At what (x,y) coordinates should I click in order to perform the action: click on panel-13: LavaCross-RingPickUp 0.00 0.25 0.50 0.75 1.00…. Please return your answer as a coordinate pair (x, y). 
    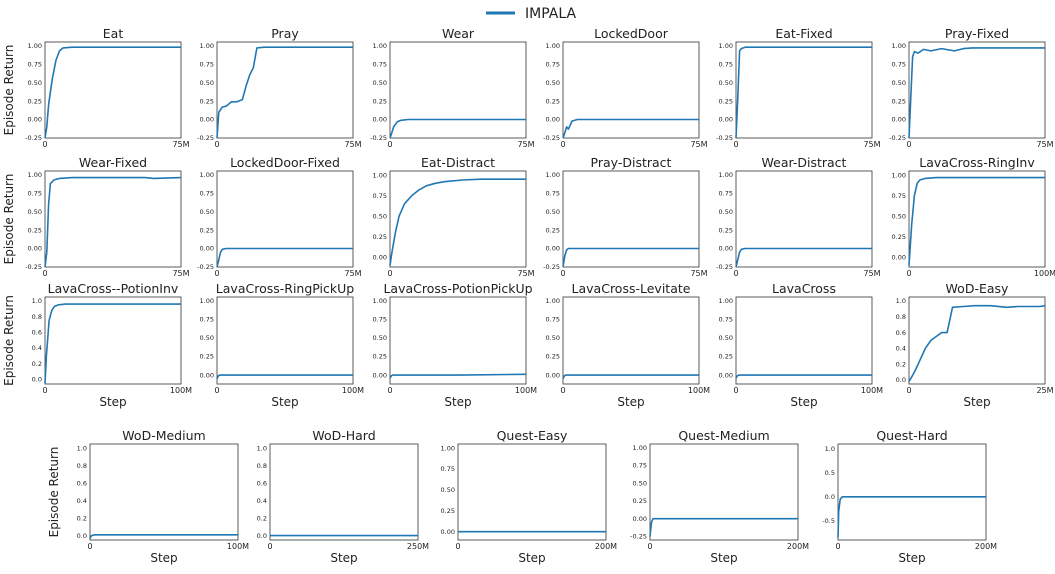
    Looking at the image, I should click on (282, 345).